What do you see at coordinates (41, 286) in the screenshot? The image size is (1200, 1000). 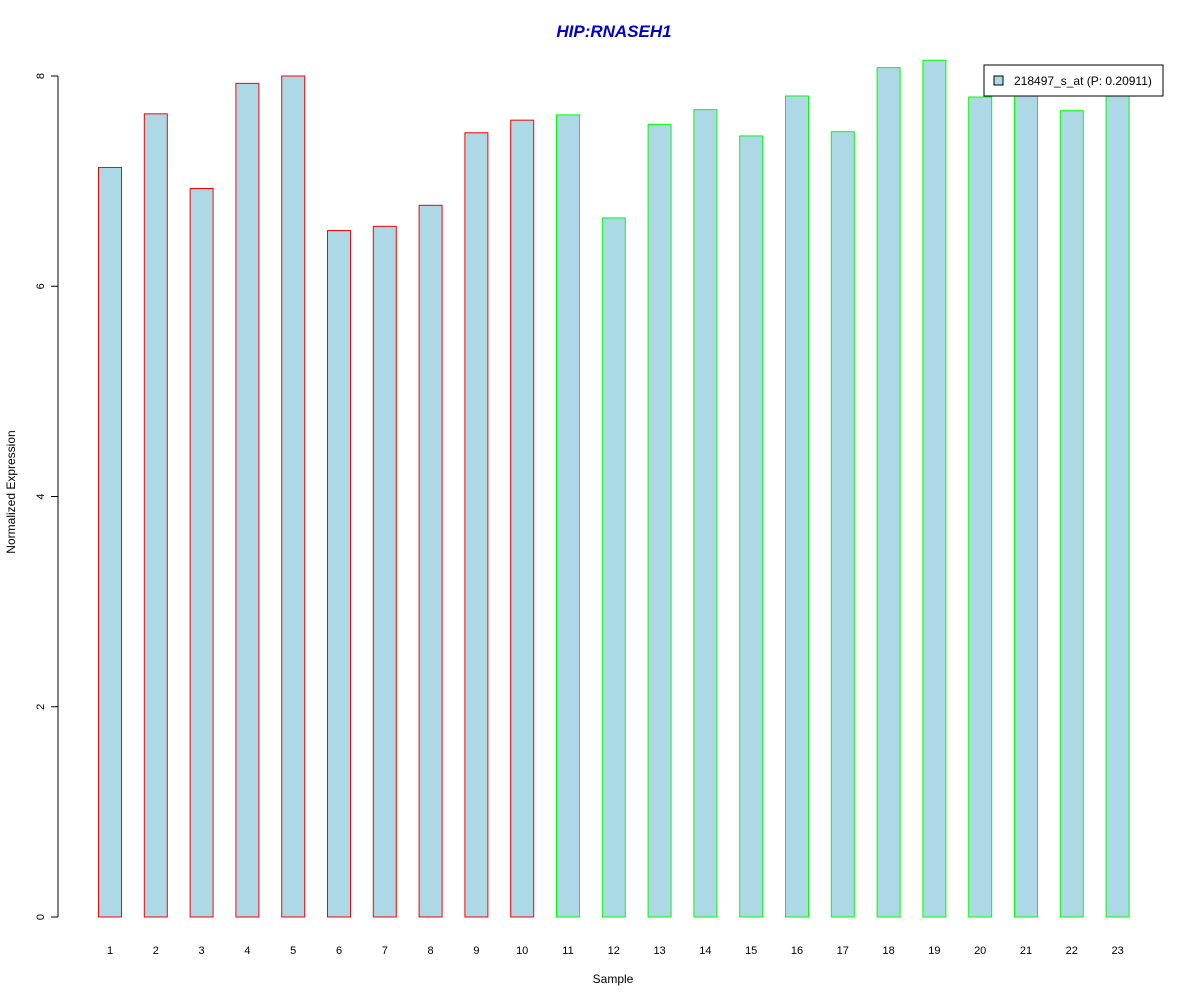 I see `y-tick-label: 6` at bounding box center [41, 286].